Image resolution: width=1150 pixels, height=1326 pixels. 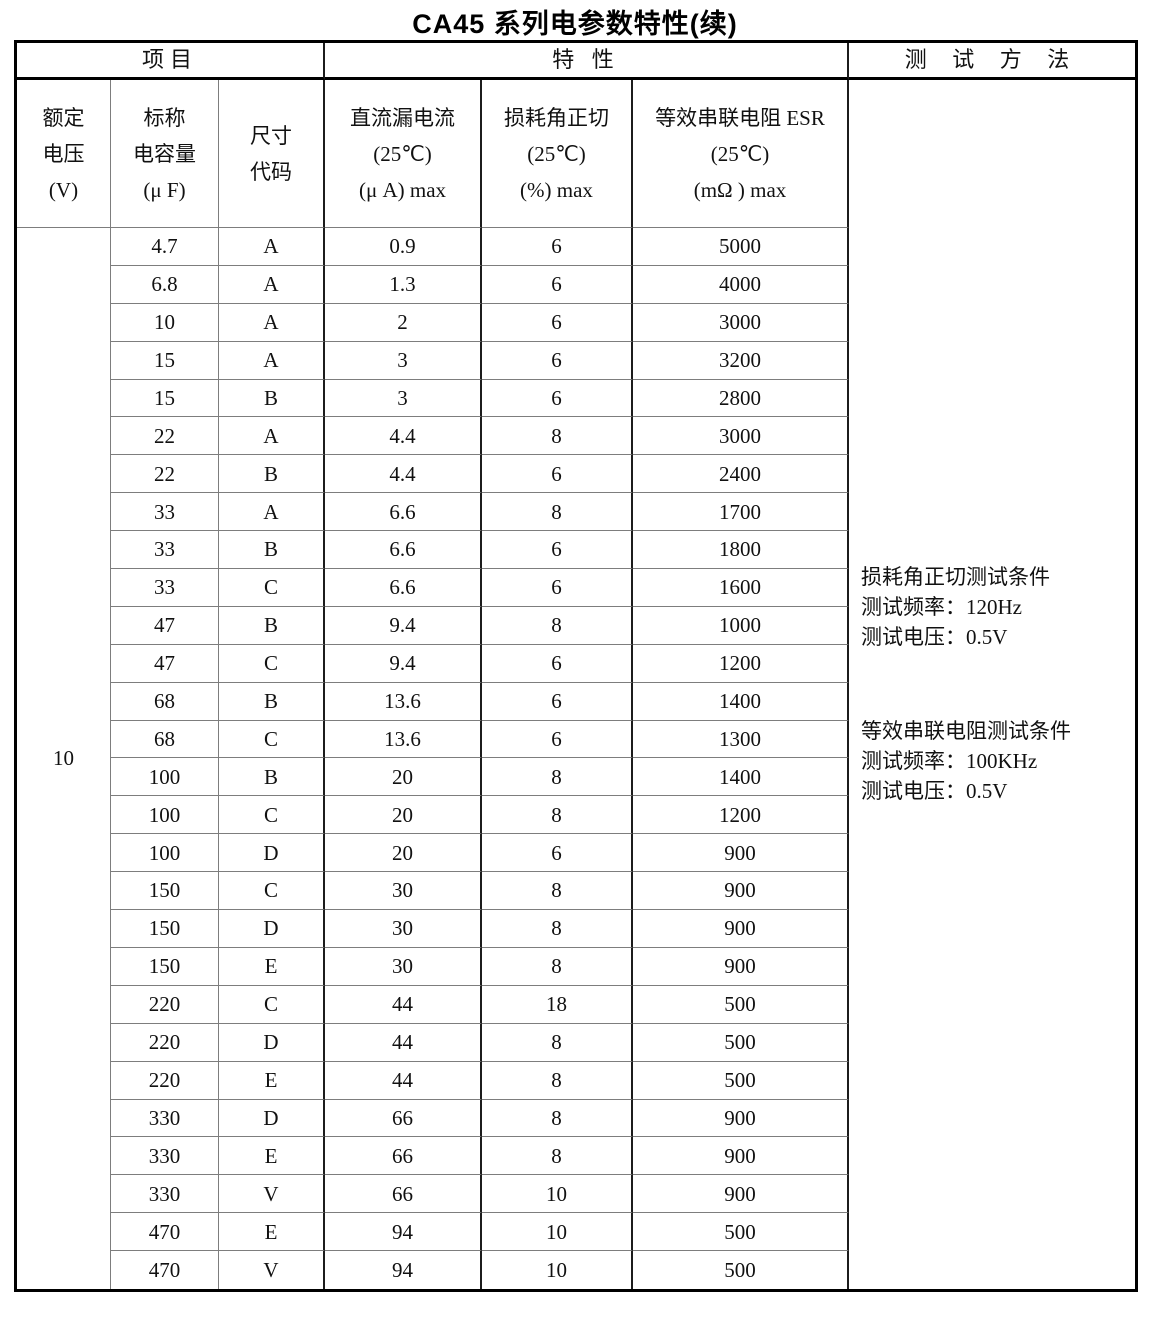 What do you see at coordinates (741, 398) in the screenshot?
I see `table-cell: 2800` at bounding box center [741, 398].